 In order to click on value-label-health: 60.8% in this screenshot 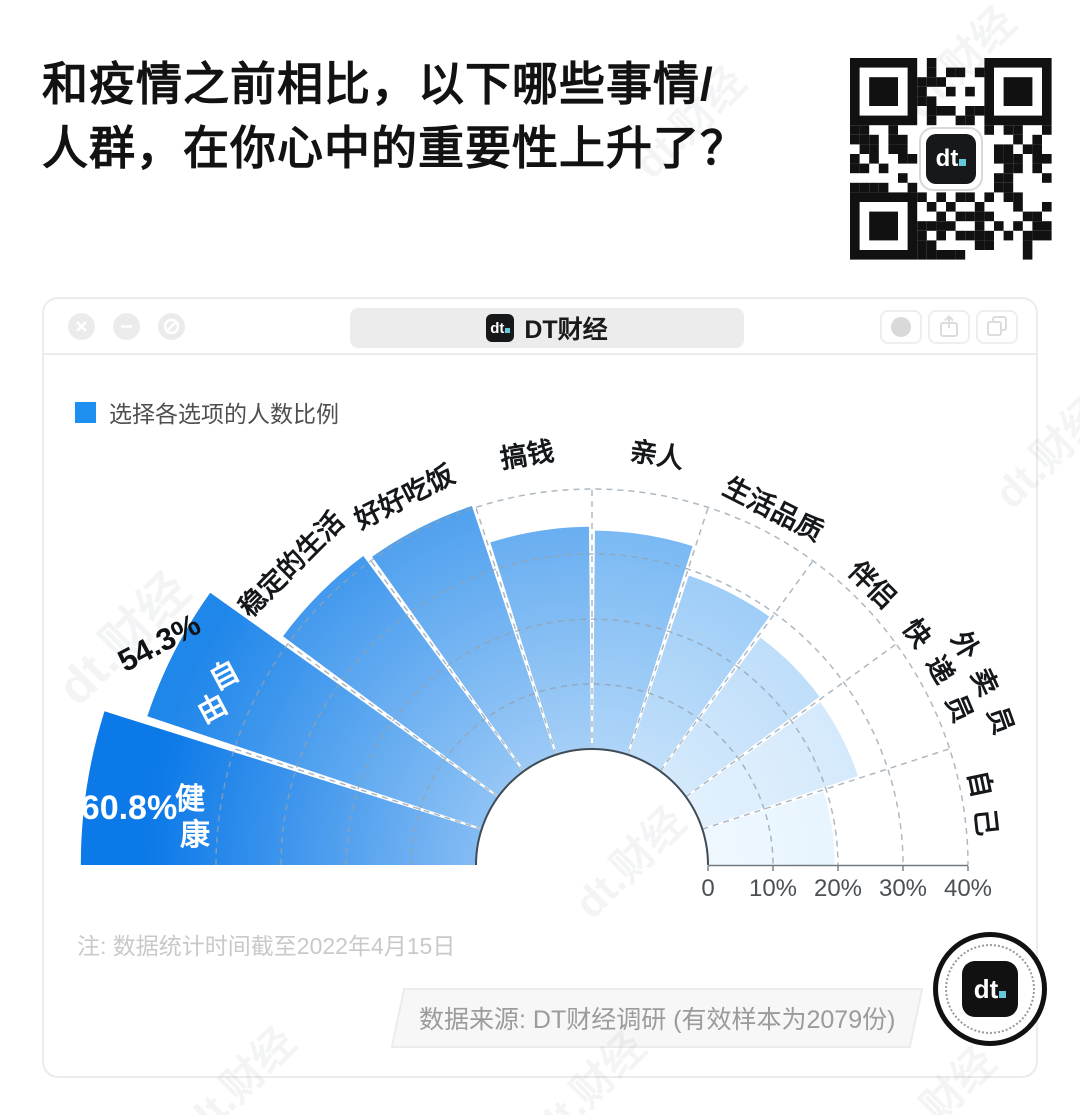, I will do `click(129, 808)`.